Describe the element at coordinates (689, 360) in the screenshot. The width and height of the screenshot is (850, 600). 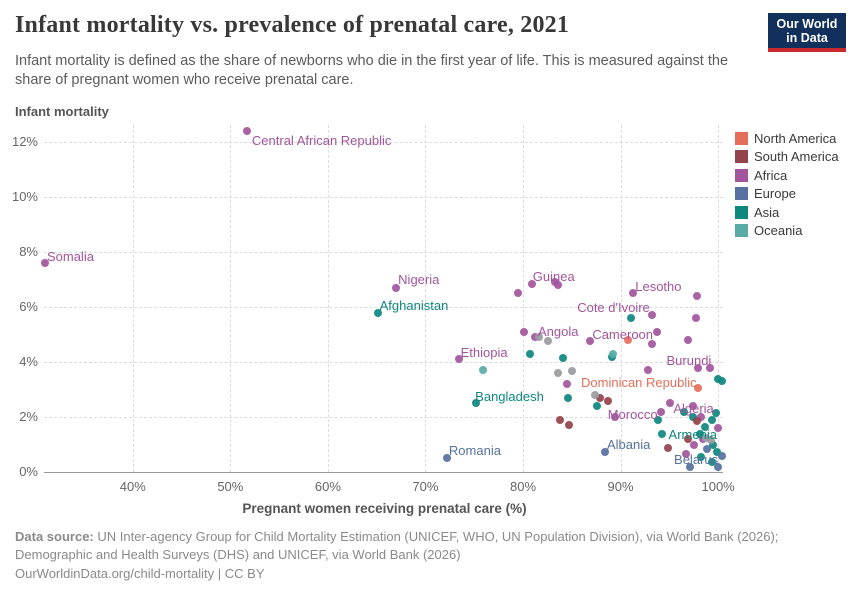
I see `country-label: Burundi` at that location.